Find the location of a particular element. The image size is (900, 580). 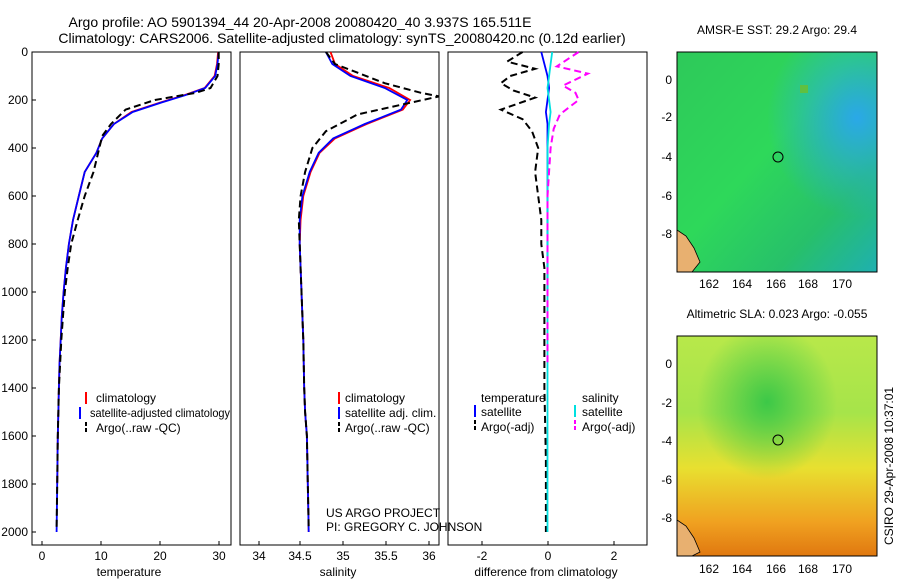

sst-xticks: 162 164 166 168 170 is located at coordinates (775, 284).